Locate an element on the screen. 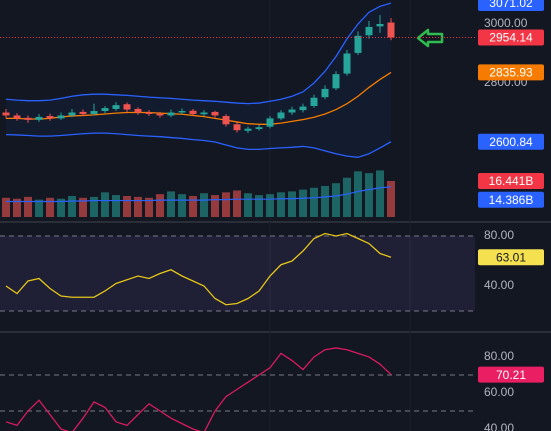 The image size is (551, 431). price-badge-label: 2835.93 is located at coordinates (511, 73).